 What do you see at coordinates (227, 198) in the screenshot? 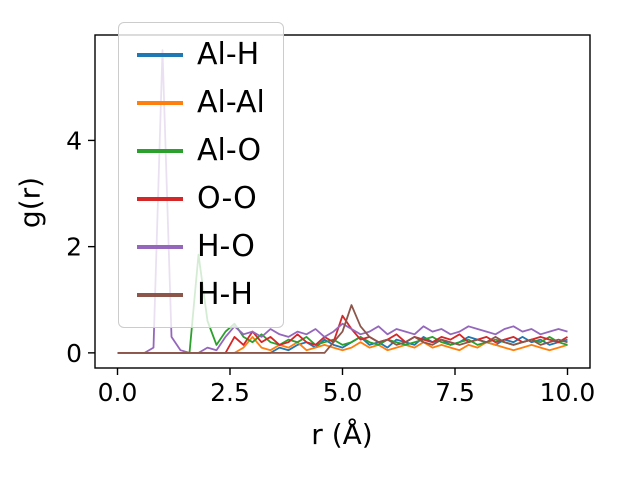
I see `legend-label: O-O` at bounding box center [227, 198].